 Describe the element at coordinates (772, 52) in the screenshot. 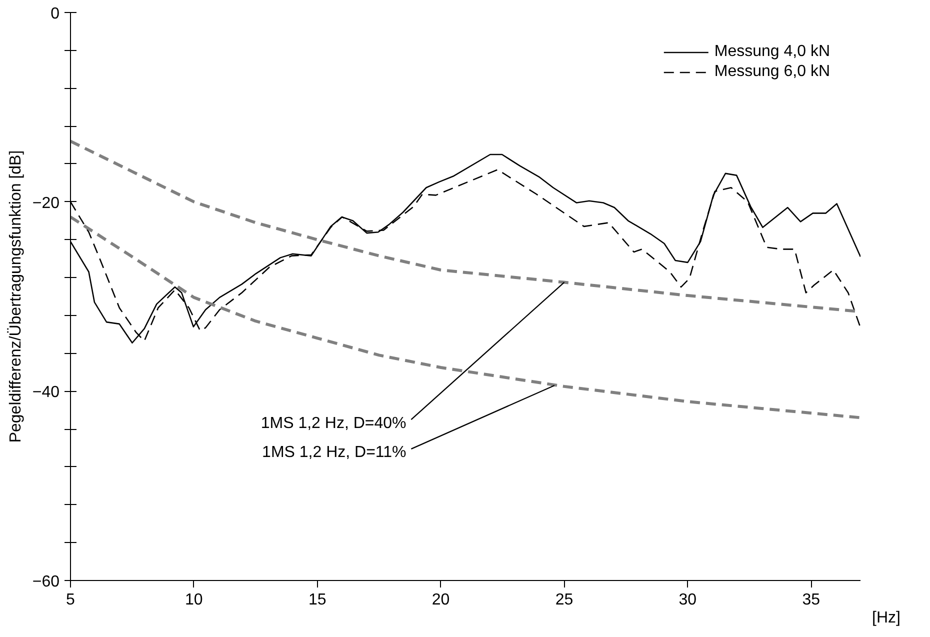

I see `legend-label: Messung 4,0 kN` at that location.